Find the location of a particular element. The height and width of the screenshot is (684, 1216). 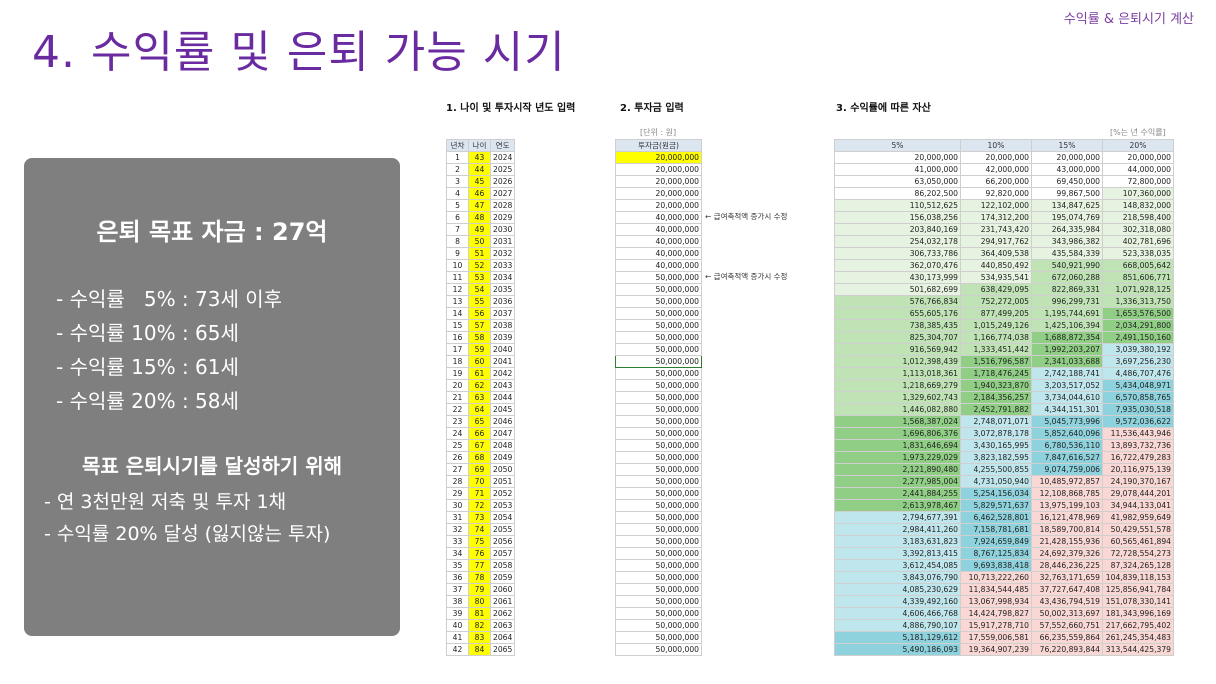

asset-cell: 2,121,890,480 is located at coordinates (897, 469).